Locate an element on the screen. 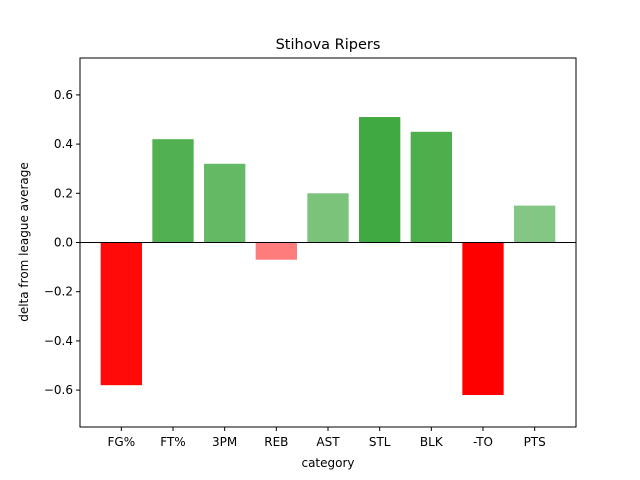  x-tick-label: FG% is located at coordinates (122, 442).